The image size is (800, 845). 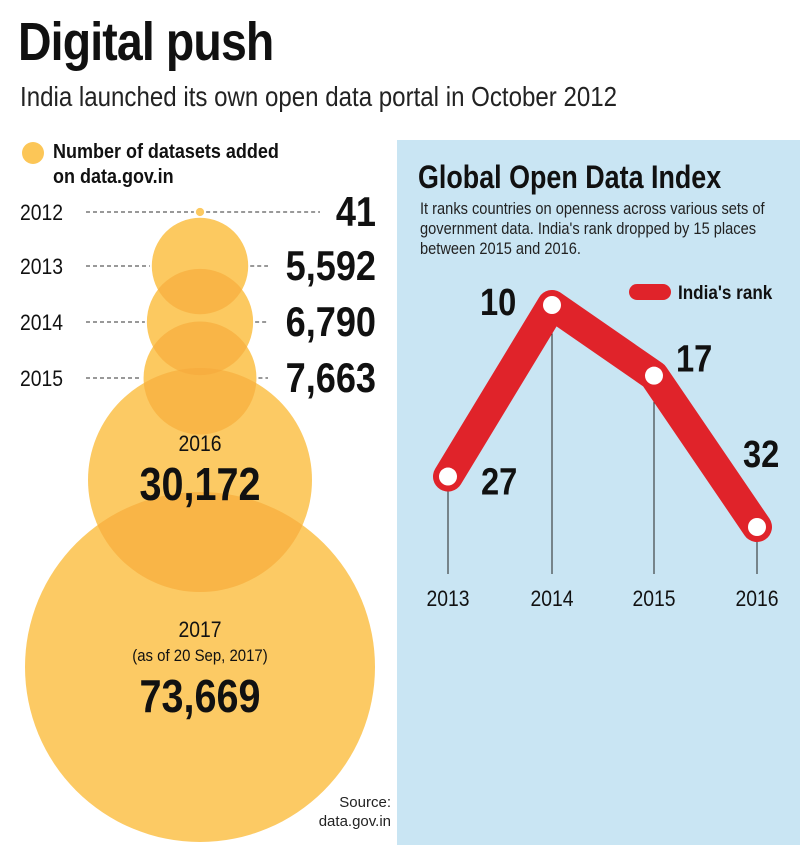 I want to click on legend-label-line-2: on data.gov.in, so click(x=113, y=177).